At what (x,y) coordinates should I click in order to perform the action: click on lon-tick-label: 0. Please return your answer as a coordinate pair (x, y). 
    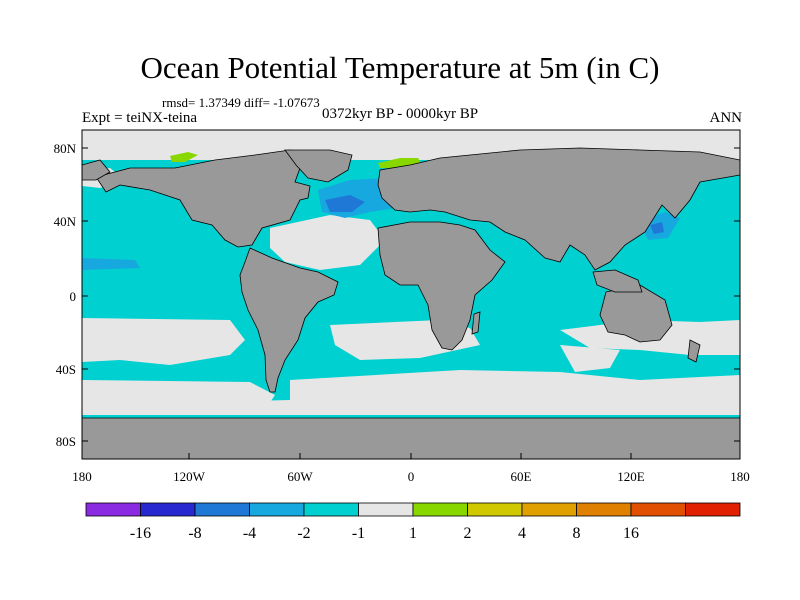
    Looking at the image, I should click on (411, 476).